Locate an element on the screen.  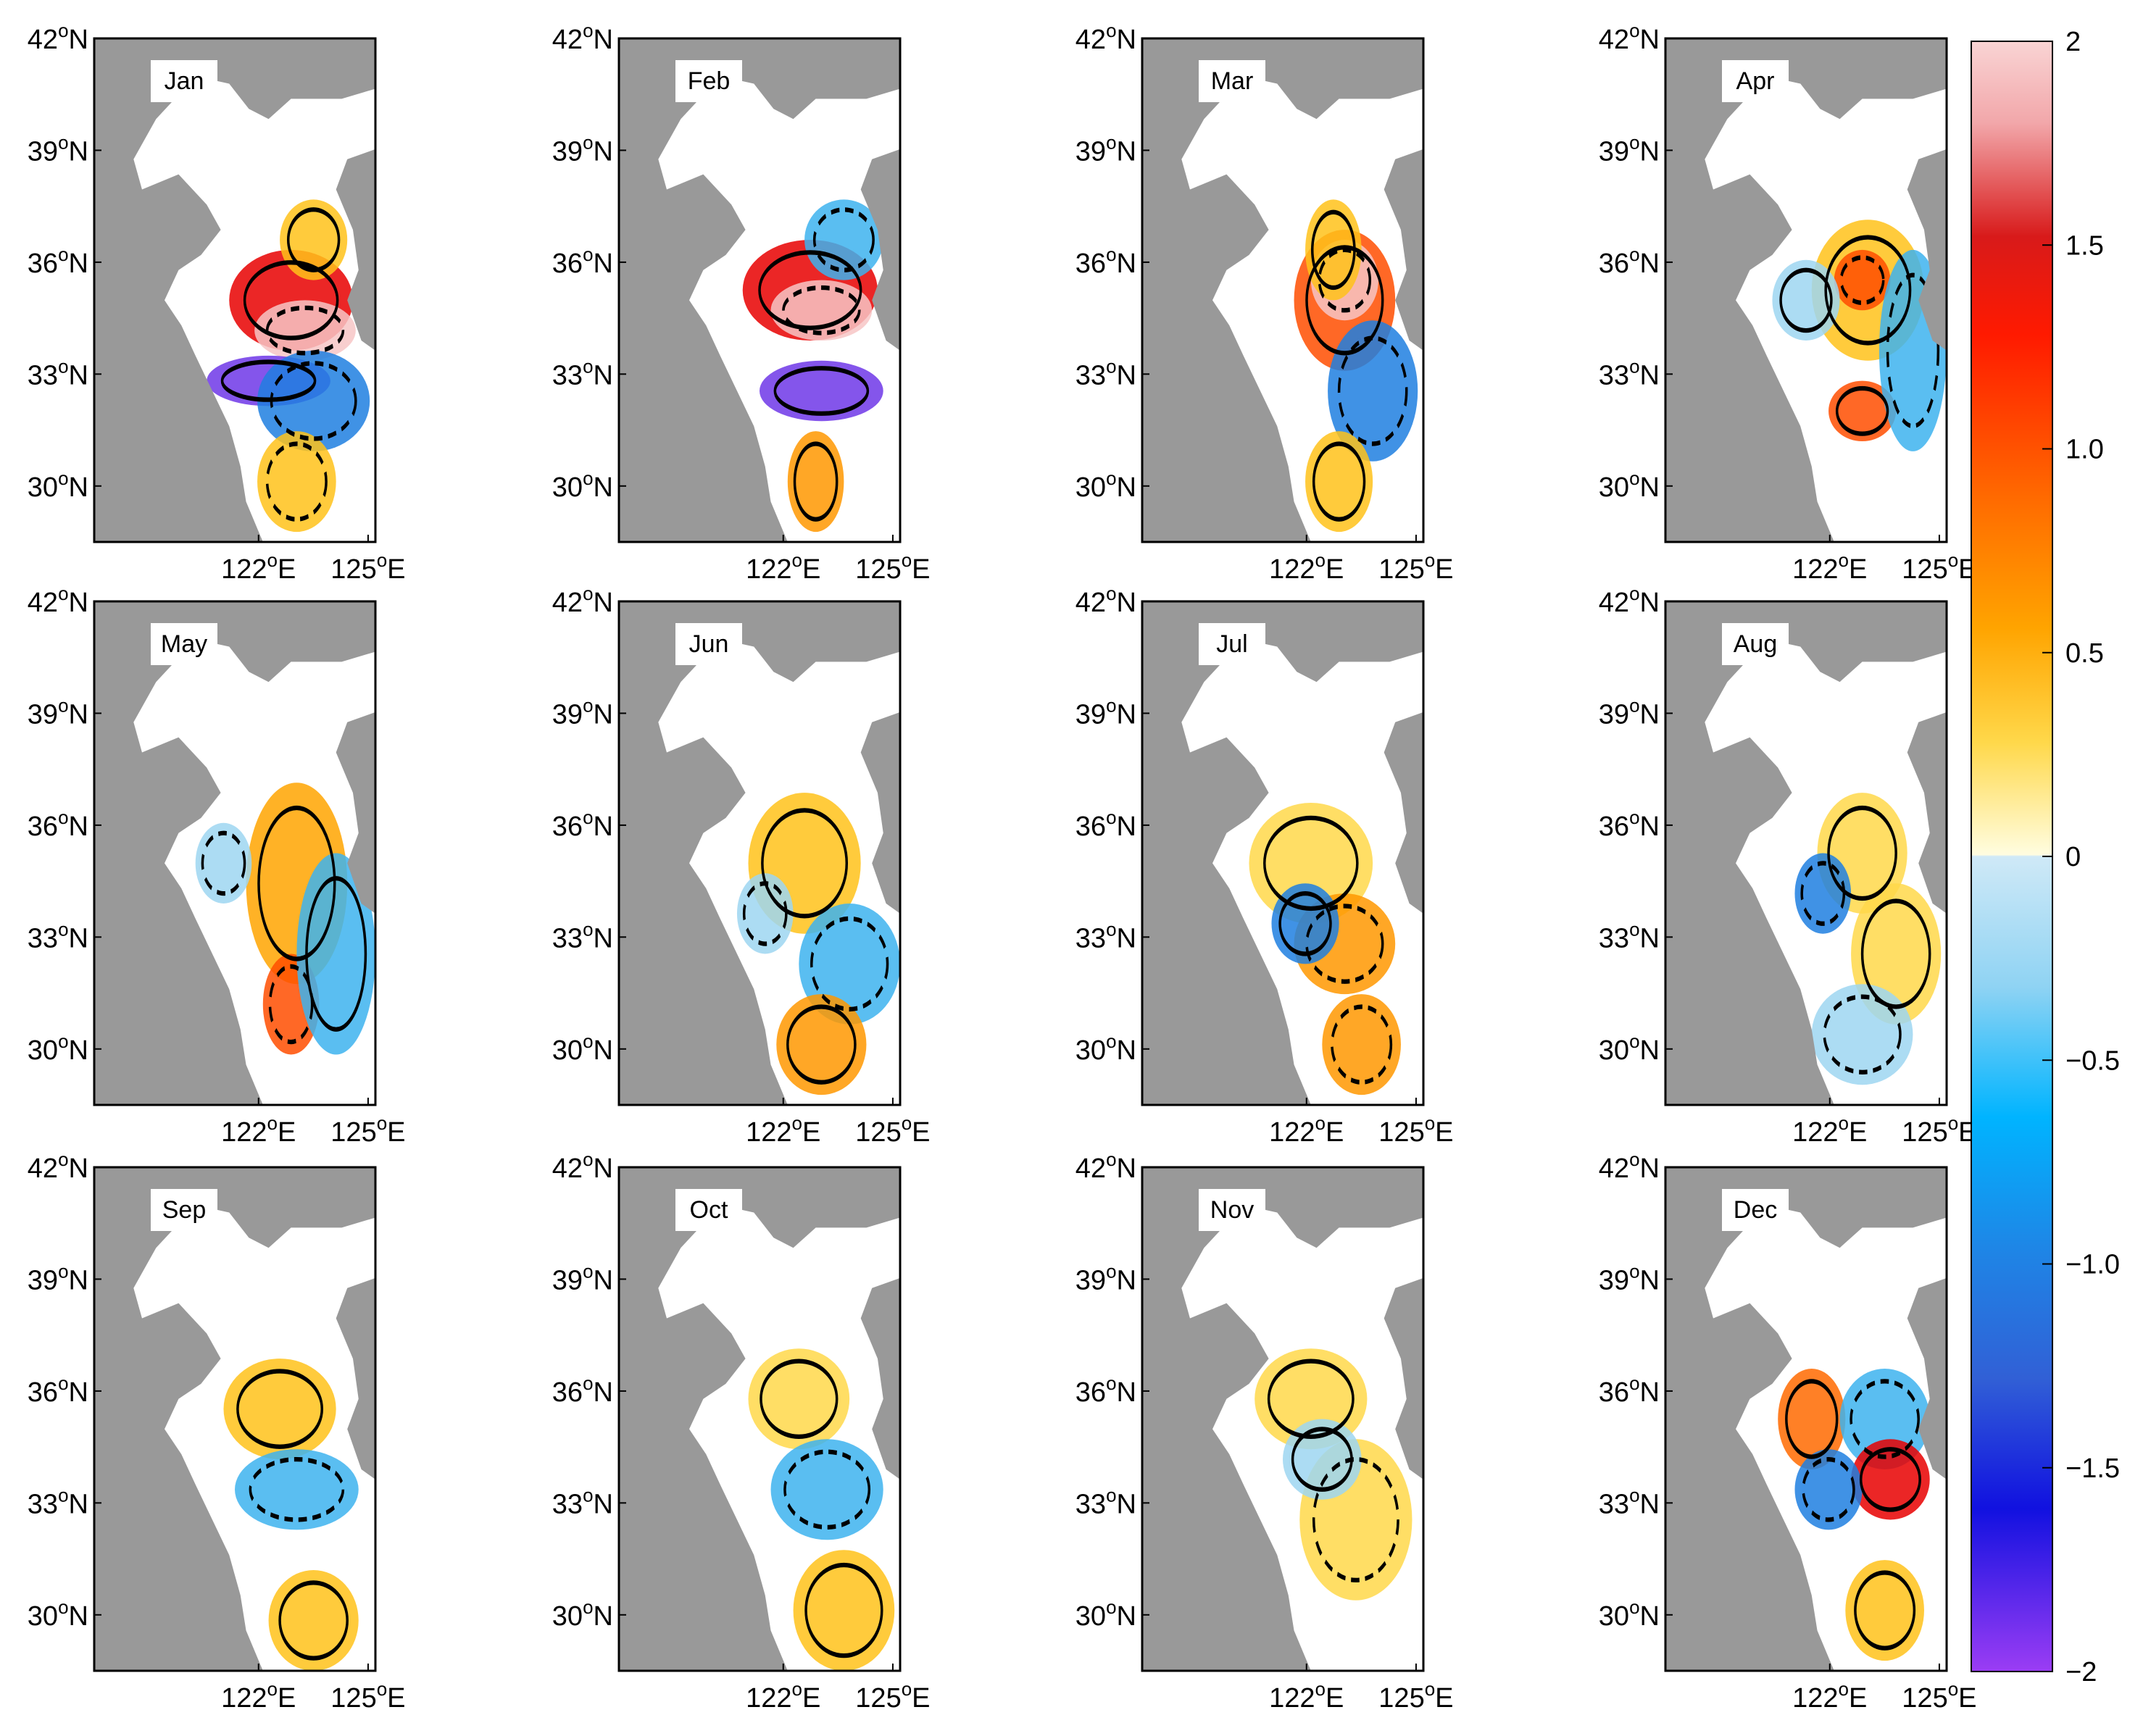
map-panel-apr: Apr 42oN 39oN 36oN 33oN 30oN 122oE 125oE is located at coordinates (1788, 302).